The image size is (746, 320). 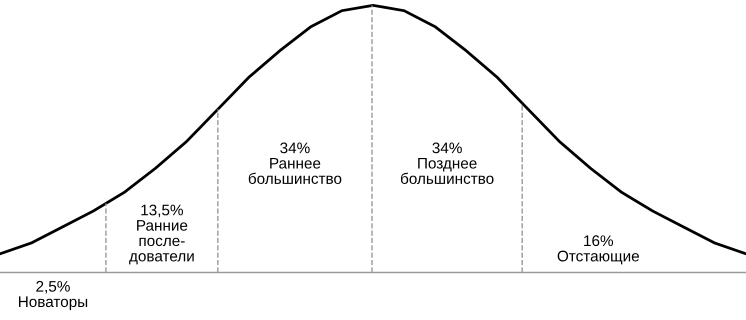 I want to click on annotation: 34% Позднее большинство, so click(x=447, y=163).